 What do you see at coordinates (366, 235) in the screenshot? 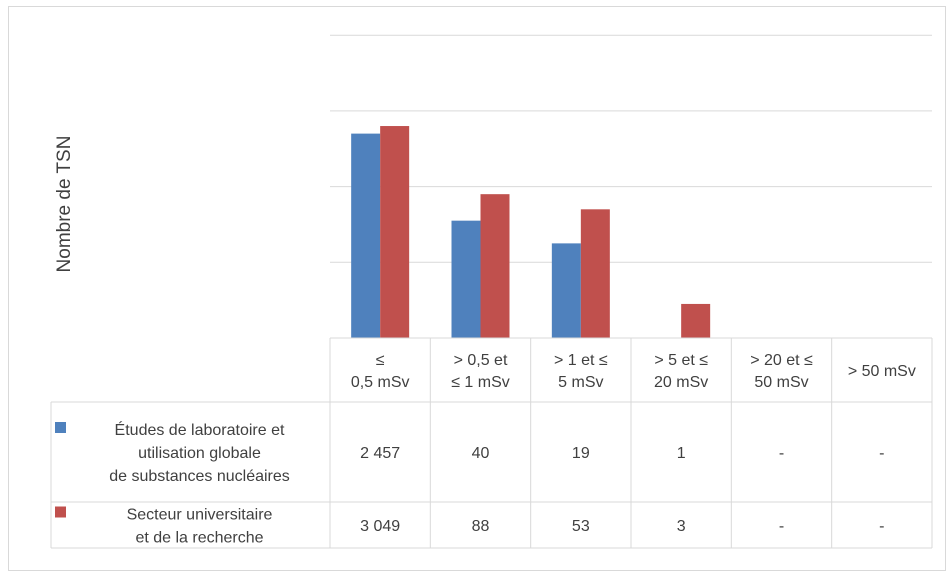
I see `bar-s0-c0` at bounding box center [366, 235].